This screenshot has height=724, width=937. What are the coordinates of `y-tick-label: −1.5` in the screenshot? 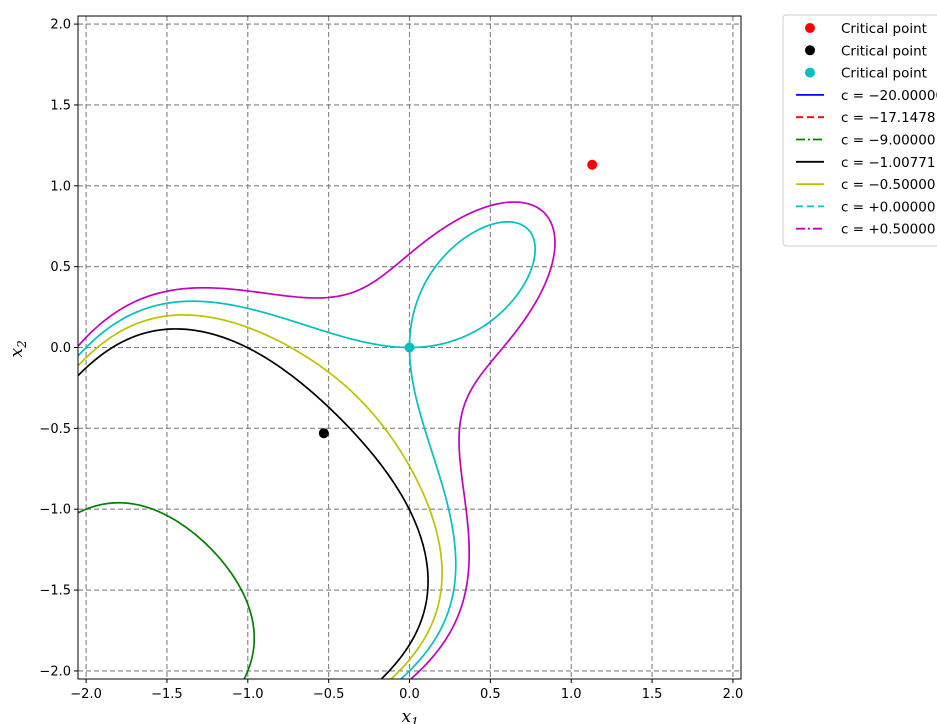 It's located at (55, 591).